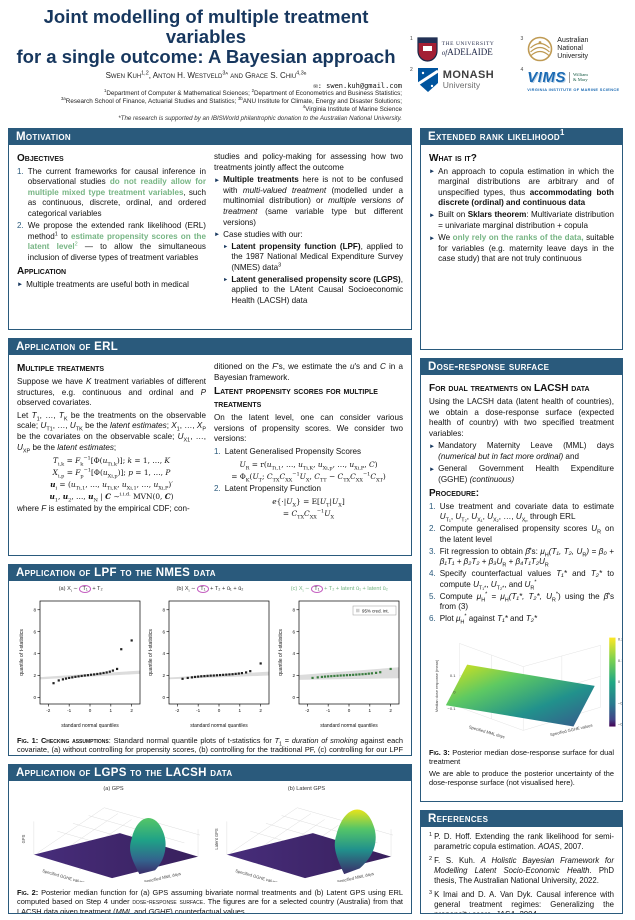  Describe the element at coordinates (522, 70) in the screenshot. I see `logo-superscript: 4` at that location.